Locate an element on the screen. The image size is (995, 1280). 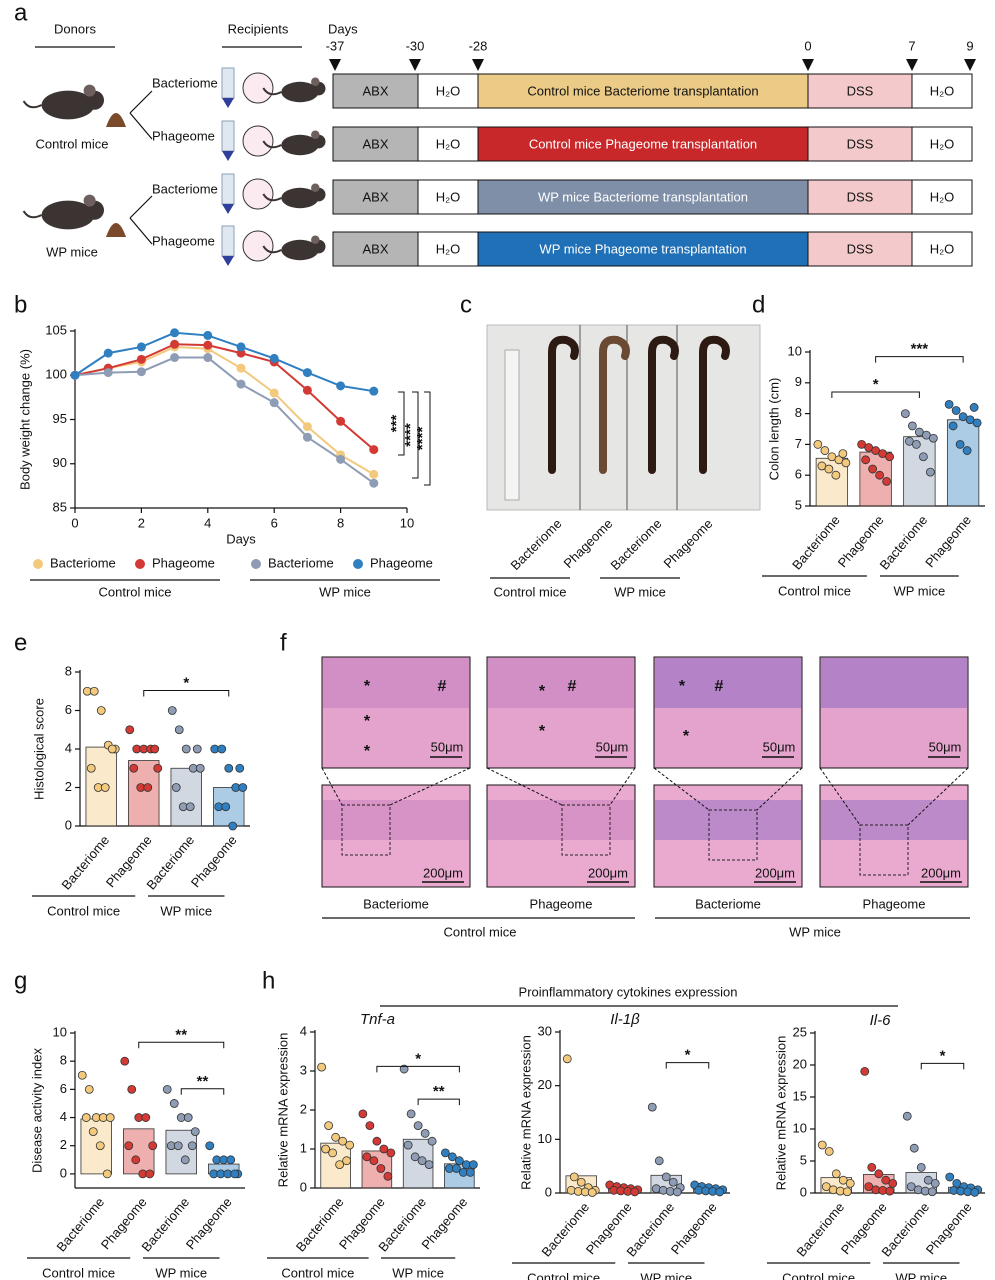
panel-label: b is located at coordinates (20, 304).